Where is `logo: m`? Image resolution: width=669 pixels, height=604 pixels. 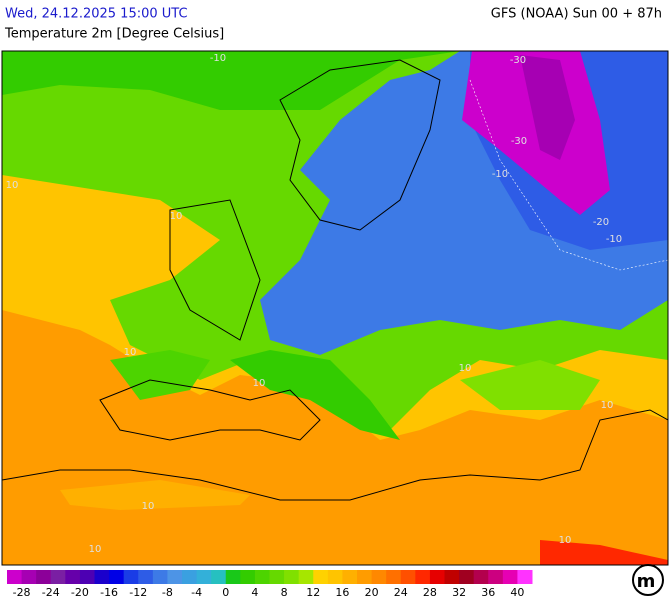
logo: m is located at coordinates (648, 580).